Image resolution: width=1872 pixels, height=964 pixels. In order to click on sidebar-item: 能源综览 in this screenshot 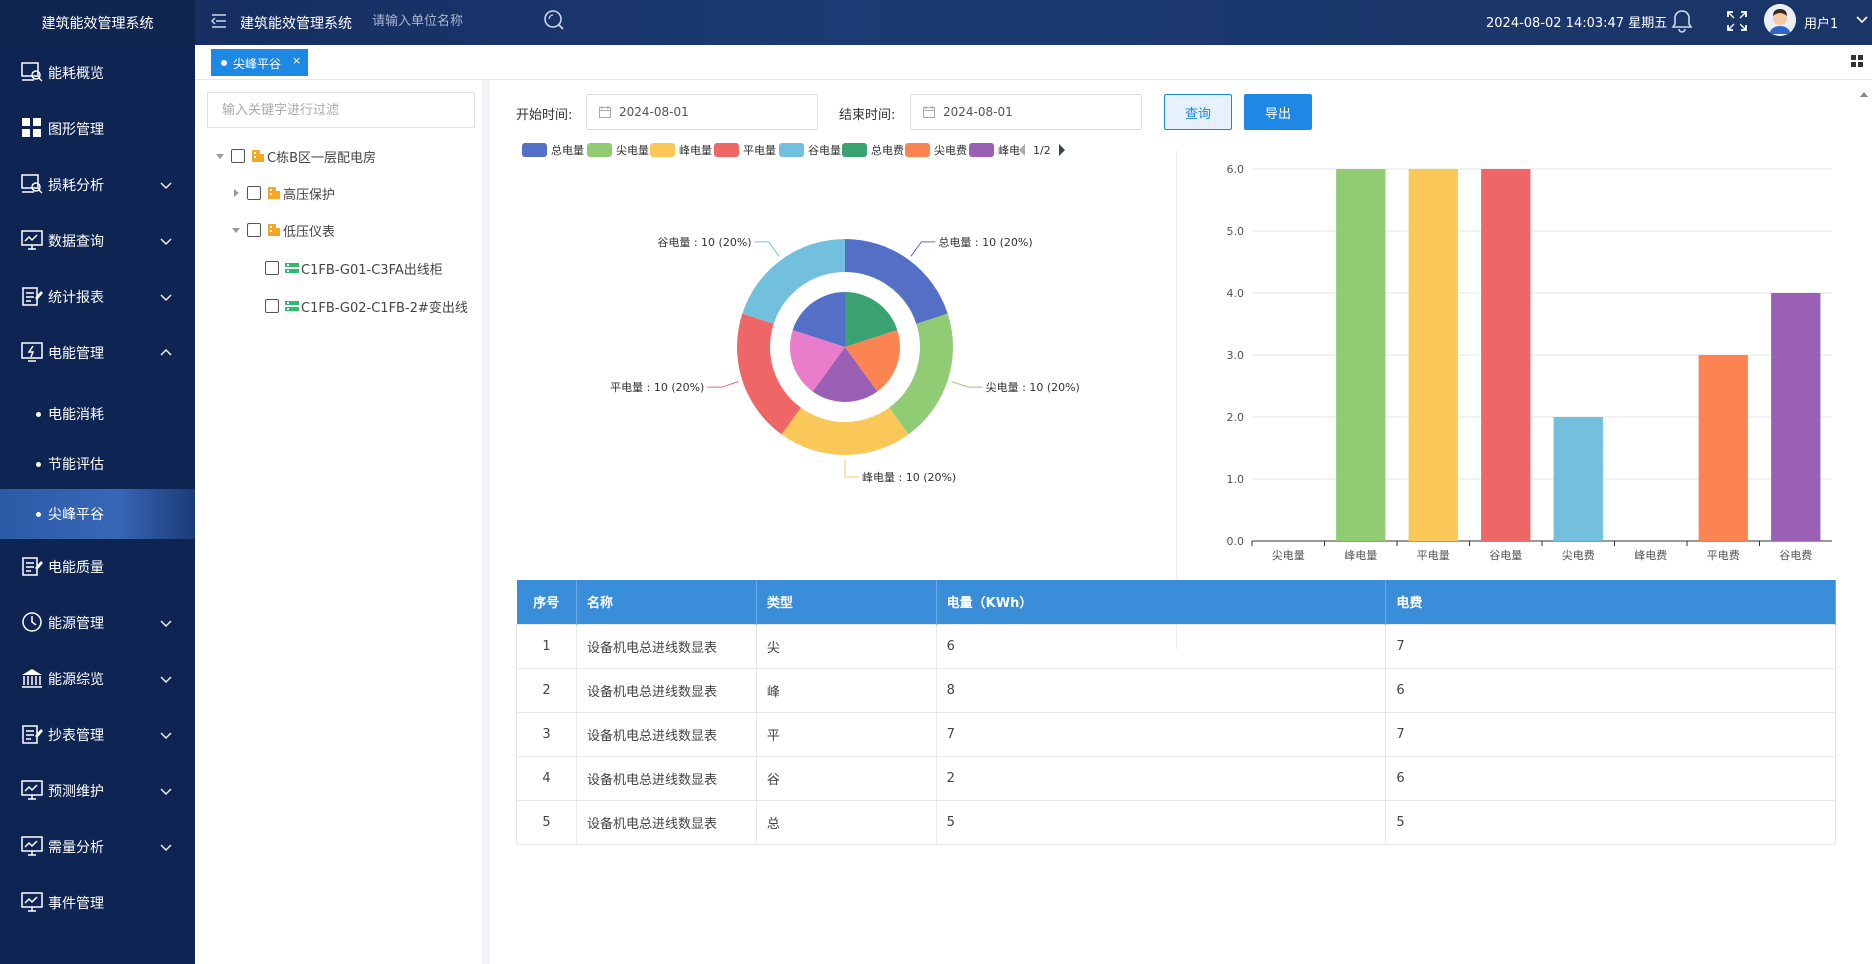, I will do `click(97, 679)`.